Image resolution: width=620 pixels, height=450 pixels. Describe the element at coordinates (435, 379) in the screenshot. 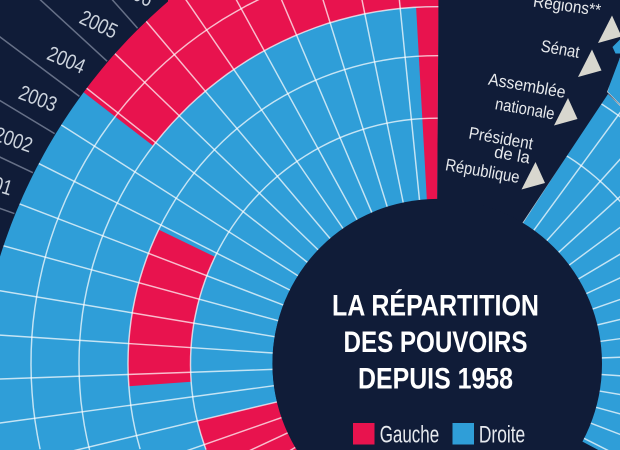

I see `svg-text: DEPUIS 1958` at that location.